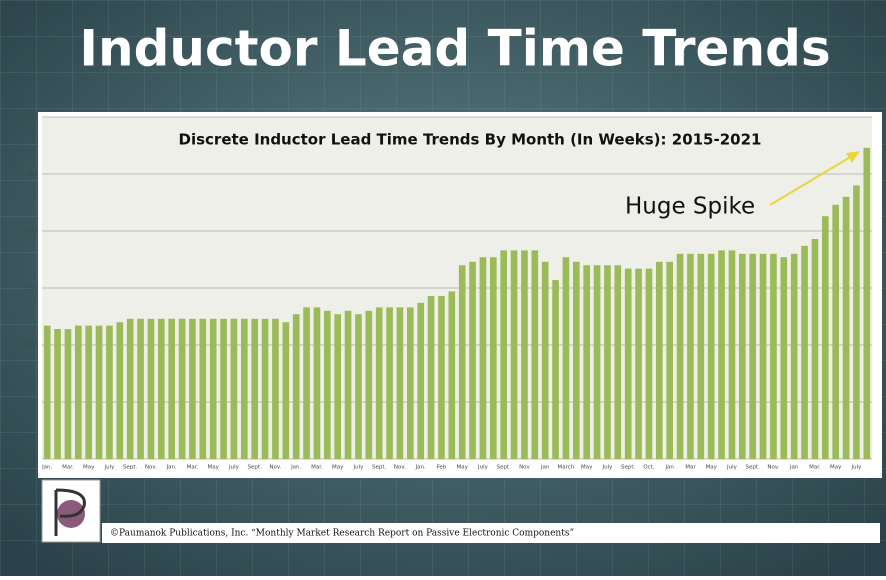 This screenshot has height=580, width=886. What do you see at coordinates (524, 468) in the screenshot?
I see `x-tick-label: Nov` at bounding box center [524, 468].